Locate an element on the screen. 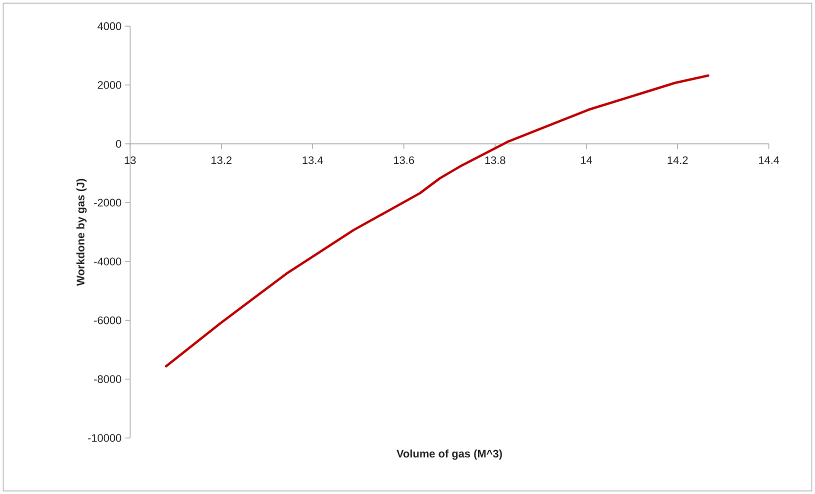  y-tick-label: -2000 is located at coordinates (108, 202).